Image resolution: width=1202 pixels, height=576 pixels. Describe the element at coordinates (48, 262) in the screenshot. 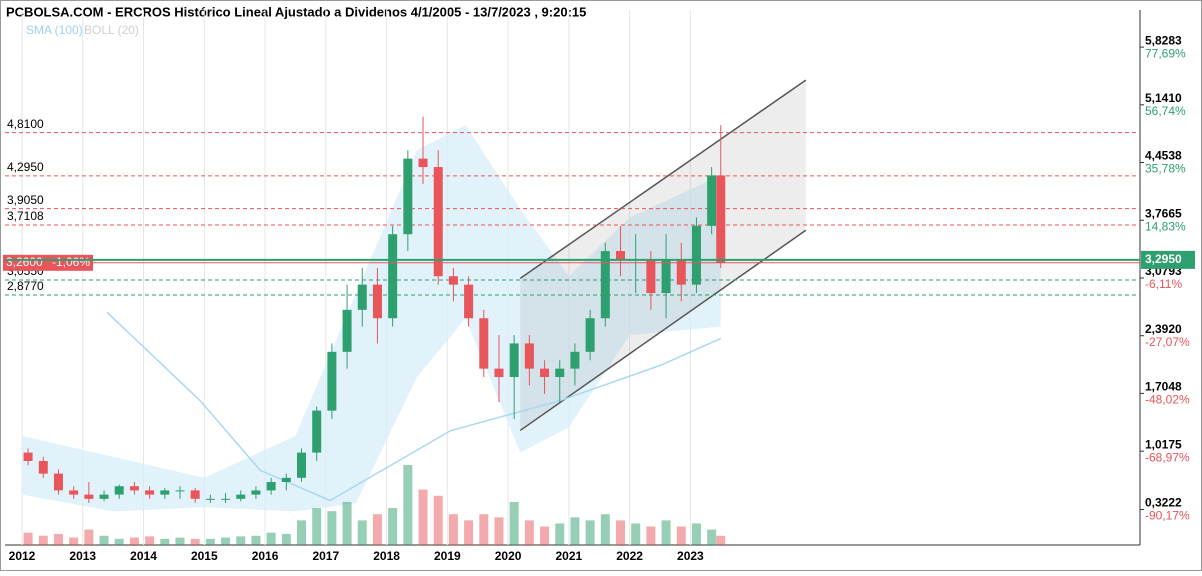

I see `last-price-box` at that location.